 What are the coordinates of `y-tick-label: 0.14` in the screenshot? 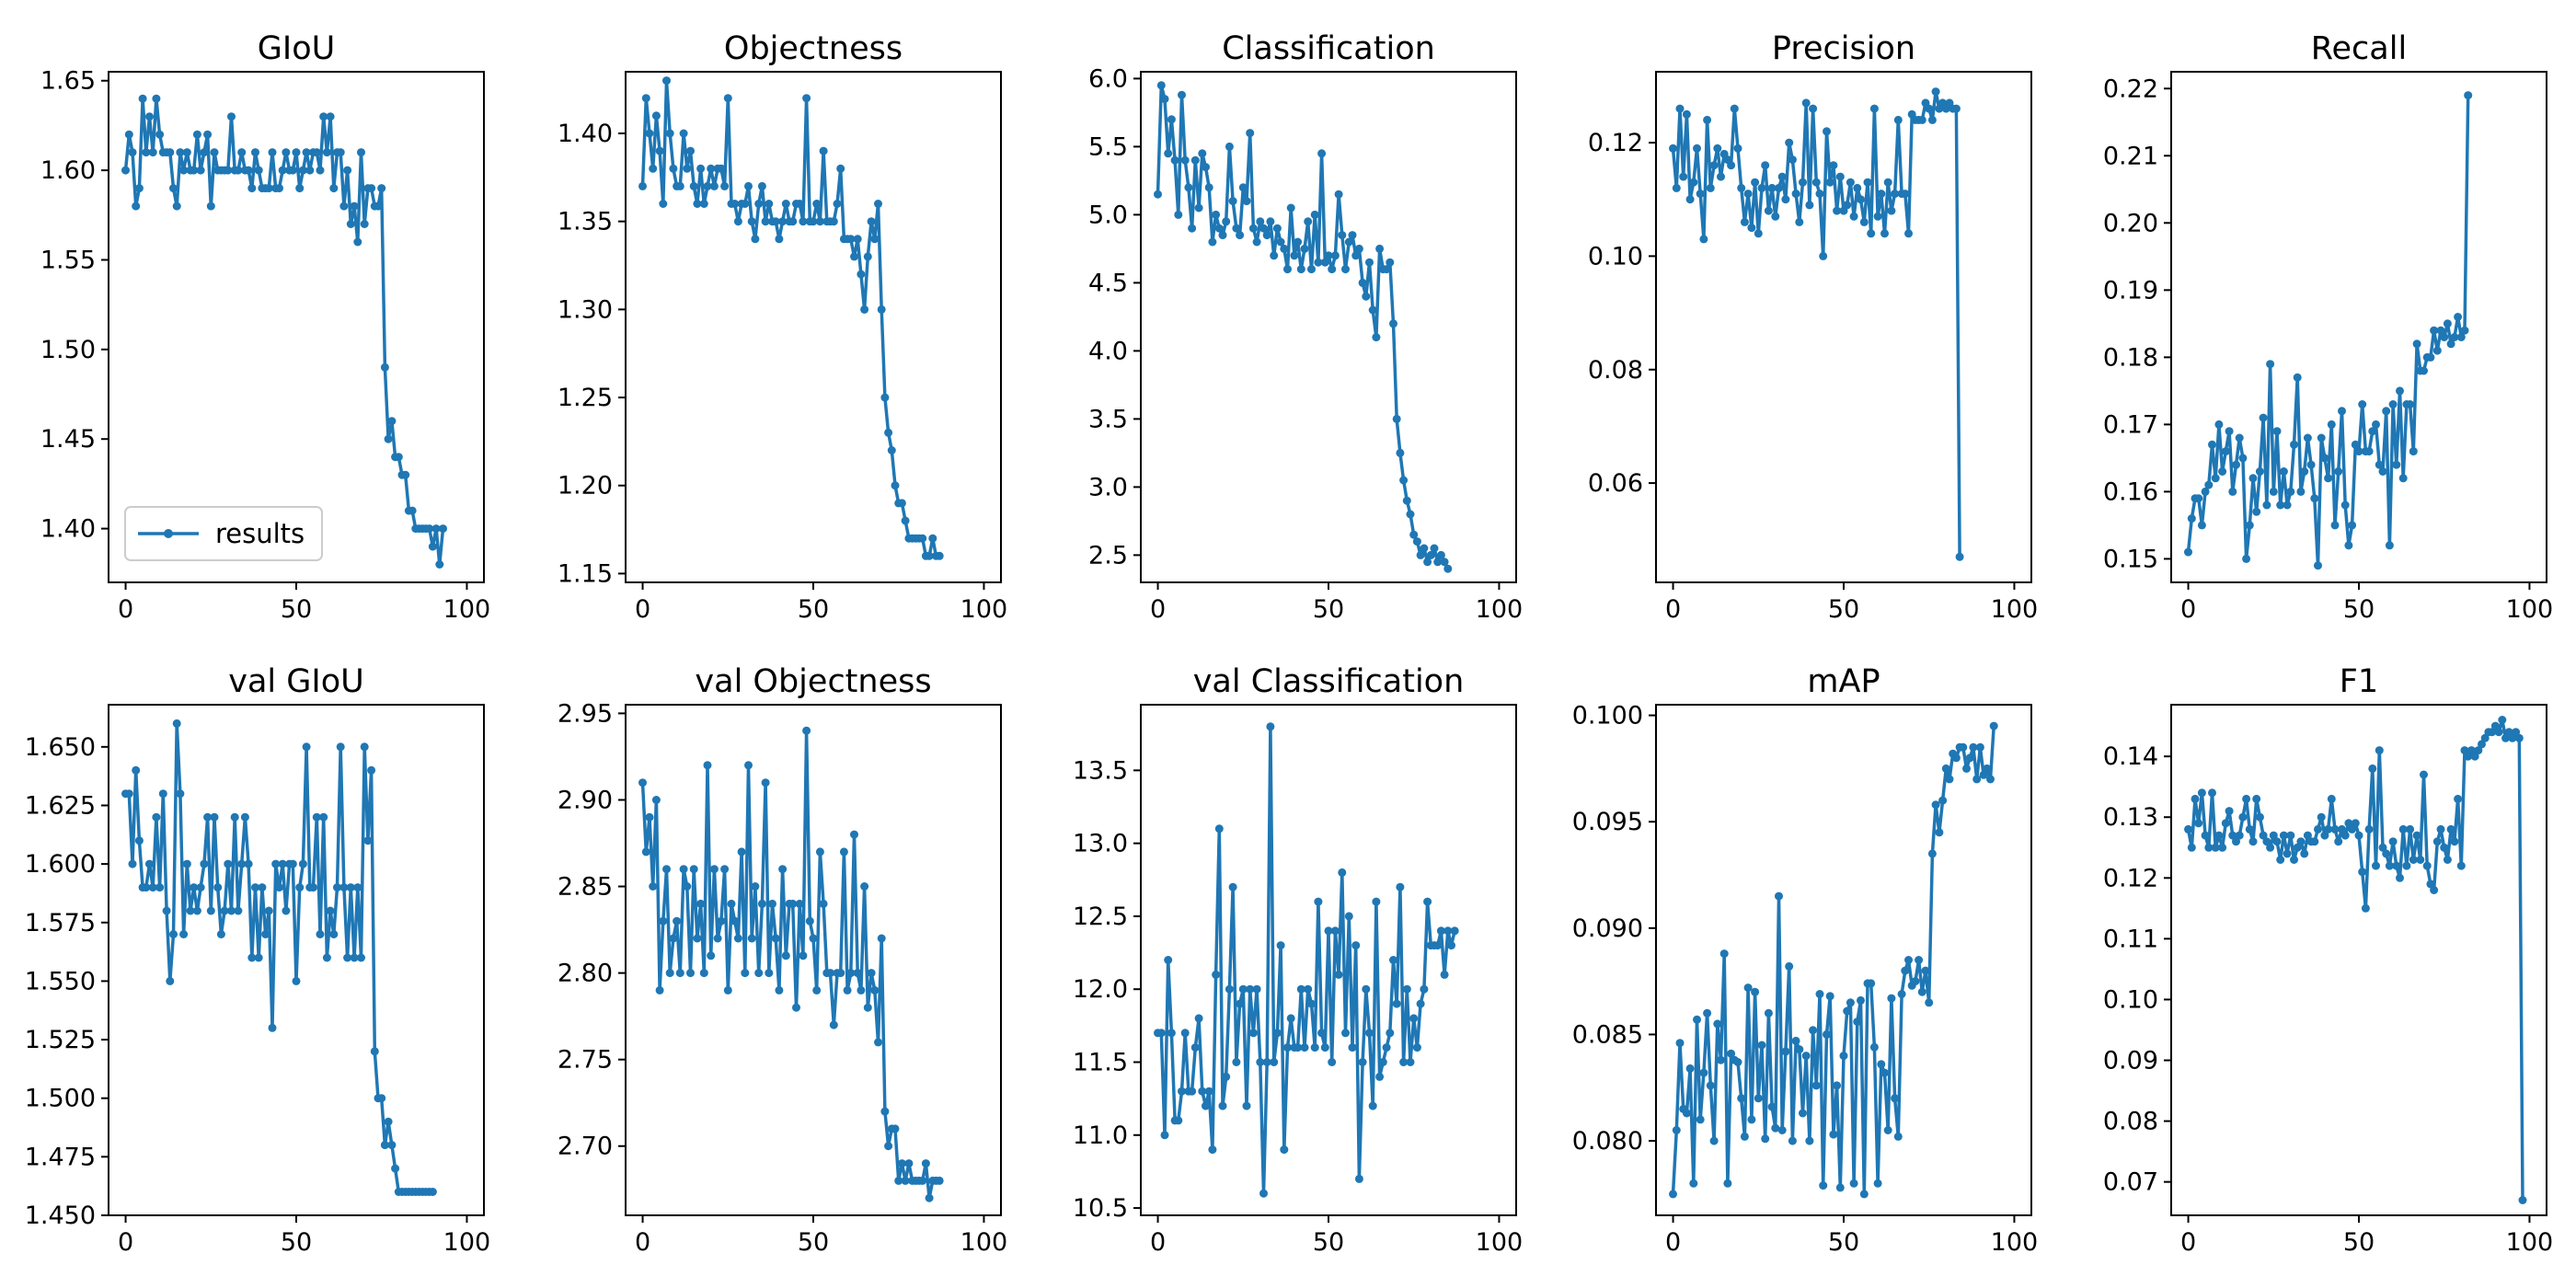 It's located at (2130, 756).